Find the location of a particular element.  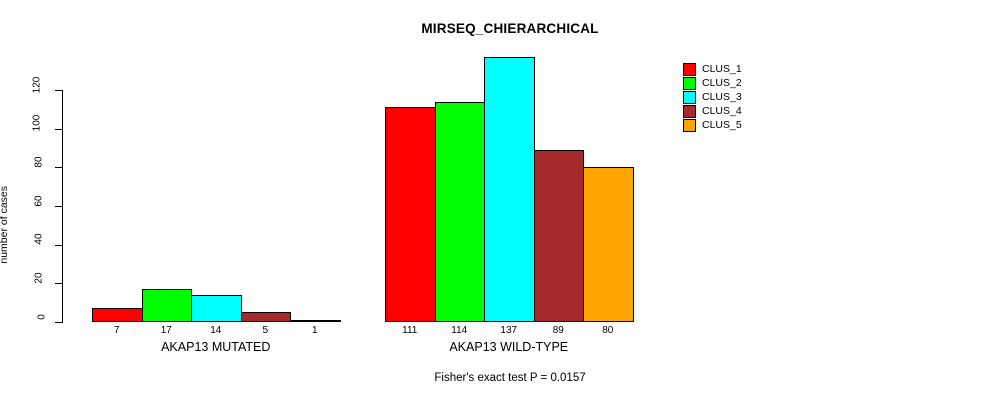

bar-clus_5-wildtype is located at coordinates (608, 244).